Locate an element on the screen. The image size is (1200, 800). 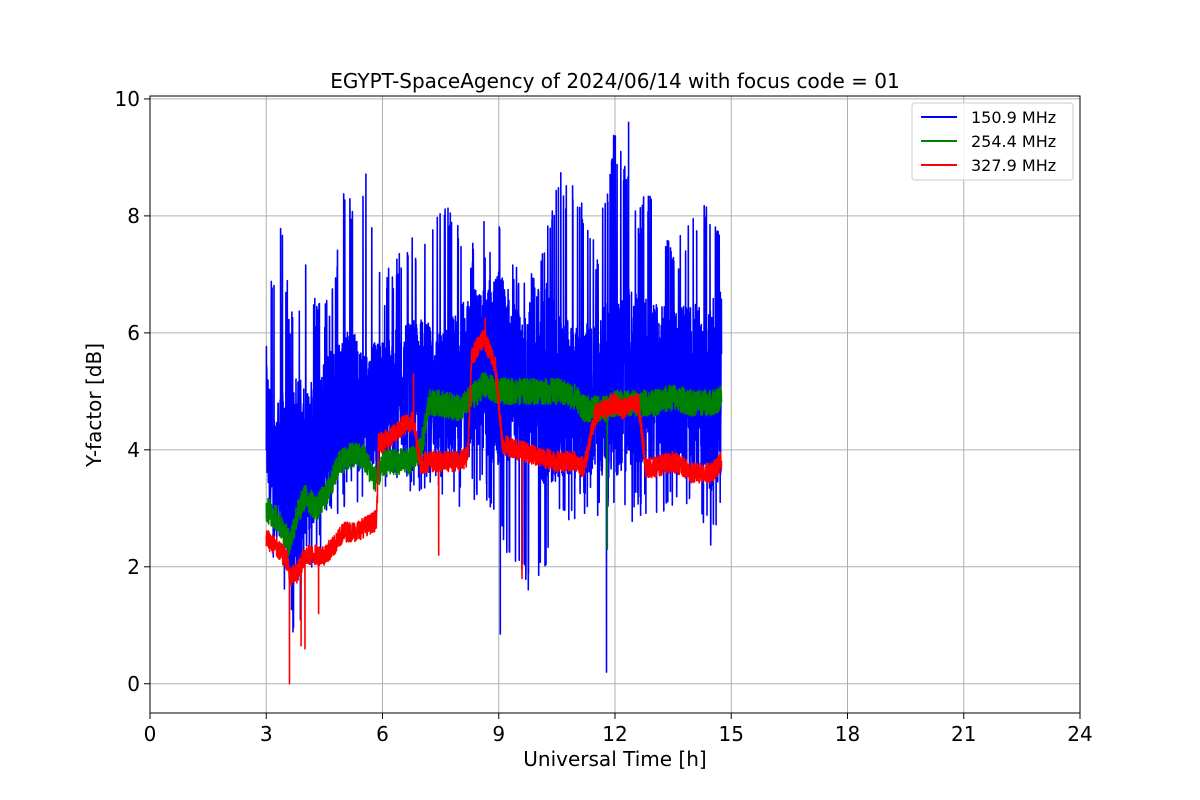
x-tick-label: 15 is located at coordinates (731, 734).